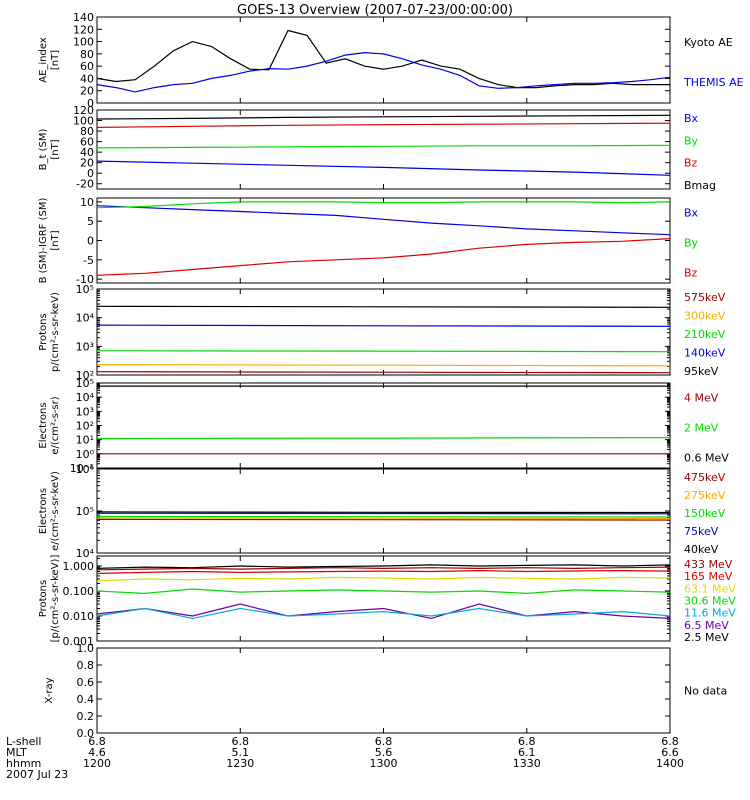  Describe the element at coordinates (383, 325) in the screenshot. I see `series-140kev` at that location.